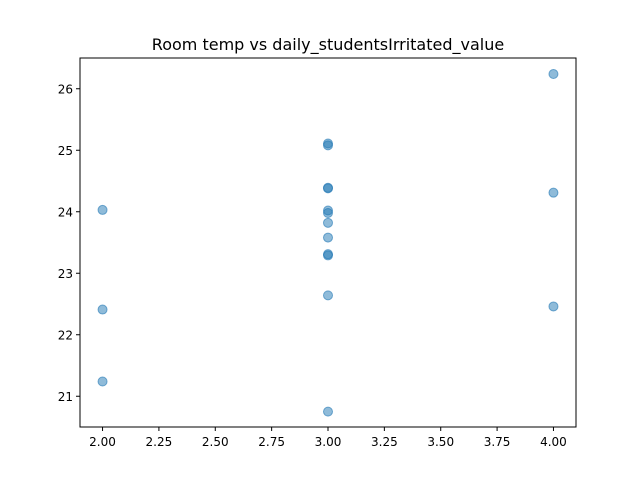  I want to click on y-tick-label: 21, so click(65, 397).